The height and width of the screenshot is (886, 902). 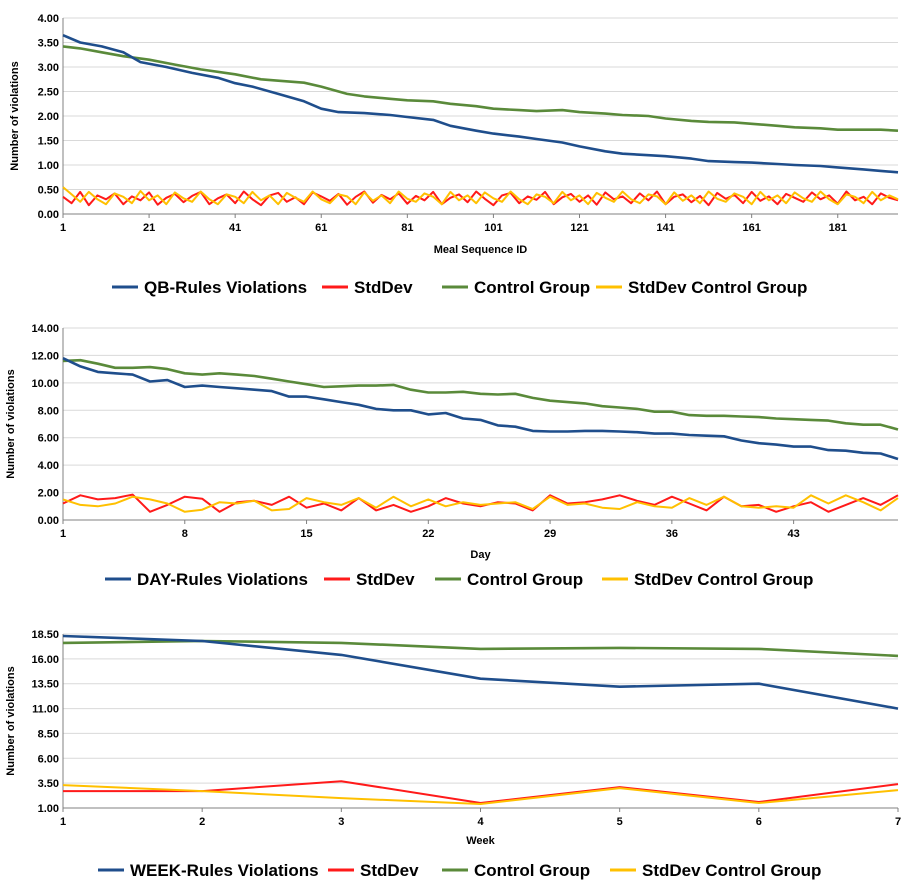 What do you see at coordinates (480, 822) in the screenshot?
I see `x-tick-label: 4` at bounding box center [480, 822].